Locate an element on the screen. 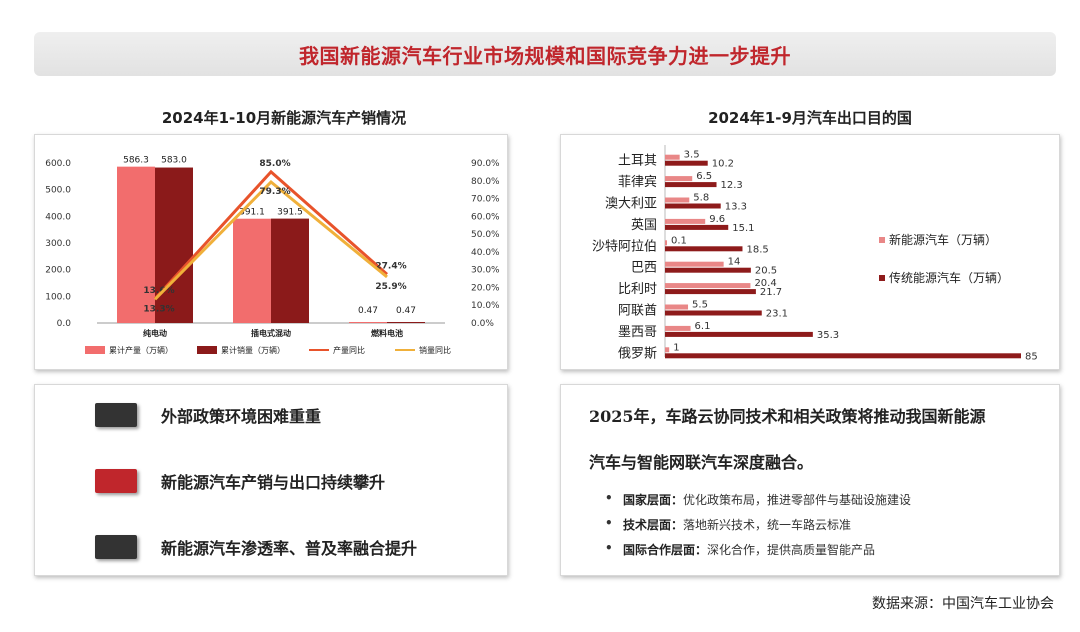 This screenshot has height=632, width=1080. country-label: 沙特阿拉伯 is located at coordinates (624, 246).